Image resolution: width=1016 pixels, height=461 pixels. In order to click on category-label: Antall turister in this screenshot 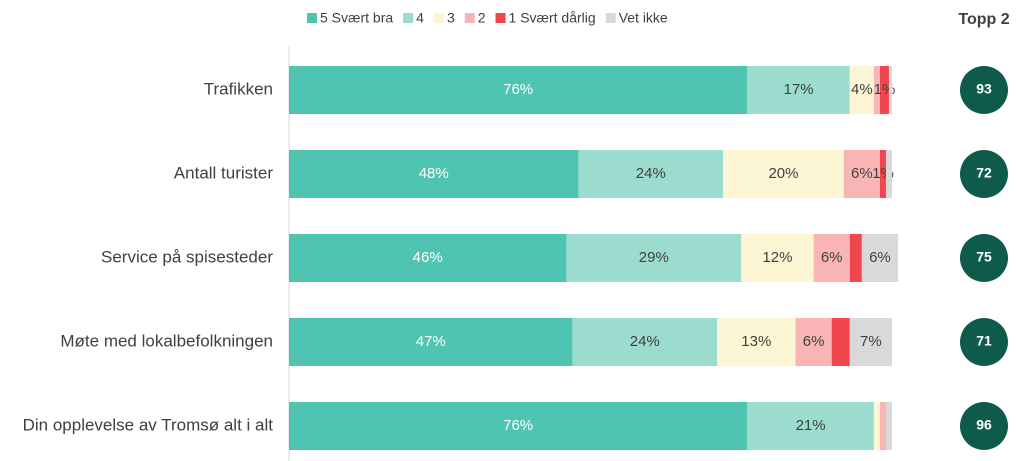, I will do `click(224, 172)`.